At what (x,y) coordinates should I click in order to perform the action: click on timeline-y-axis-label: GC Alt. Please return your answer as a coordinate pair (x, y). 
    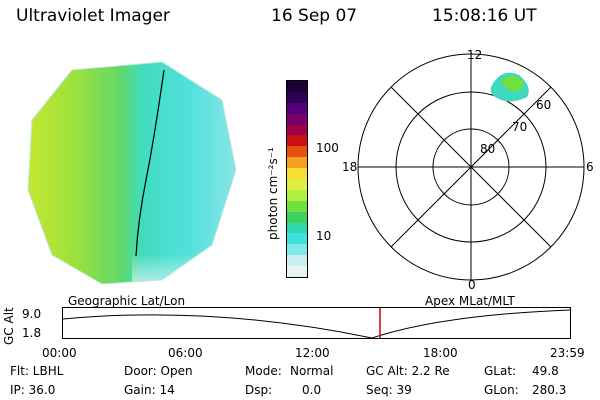
    Looking at the image, I should click on (9, 326).